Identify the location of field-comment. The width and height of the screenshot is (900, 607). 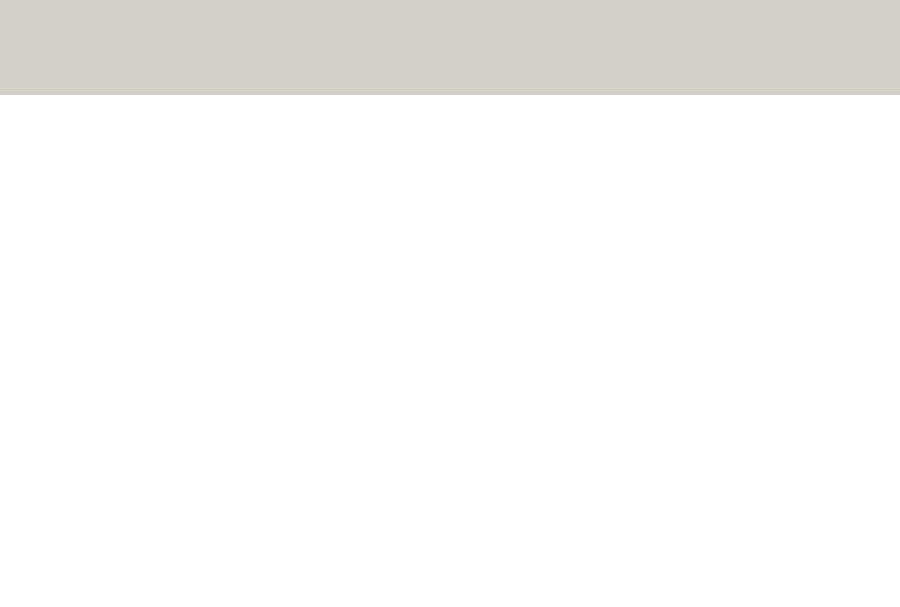
(450, 90).